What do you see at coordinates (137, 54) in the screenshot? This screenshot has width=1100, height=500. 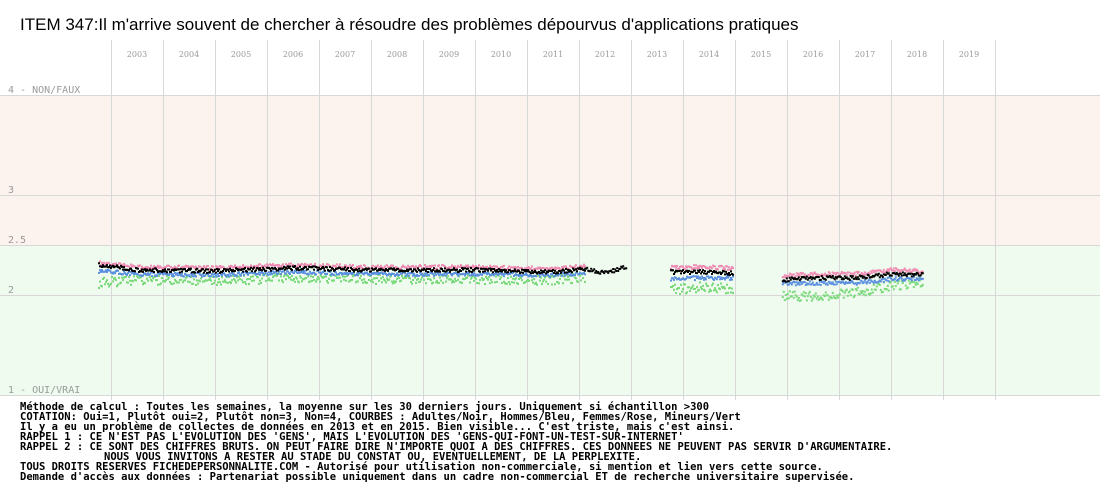 I see `x-tick-label: 2003` at bounding box center [137, 54].